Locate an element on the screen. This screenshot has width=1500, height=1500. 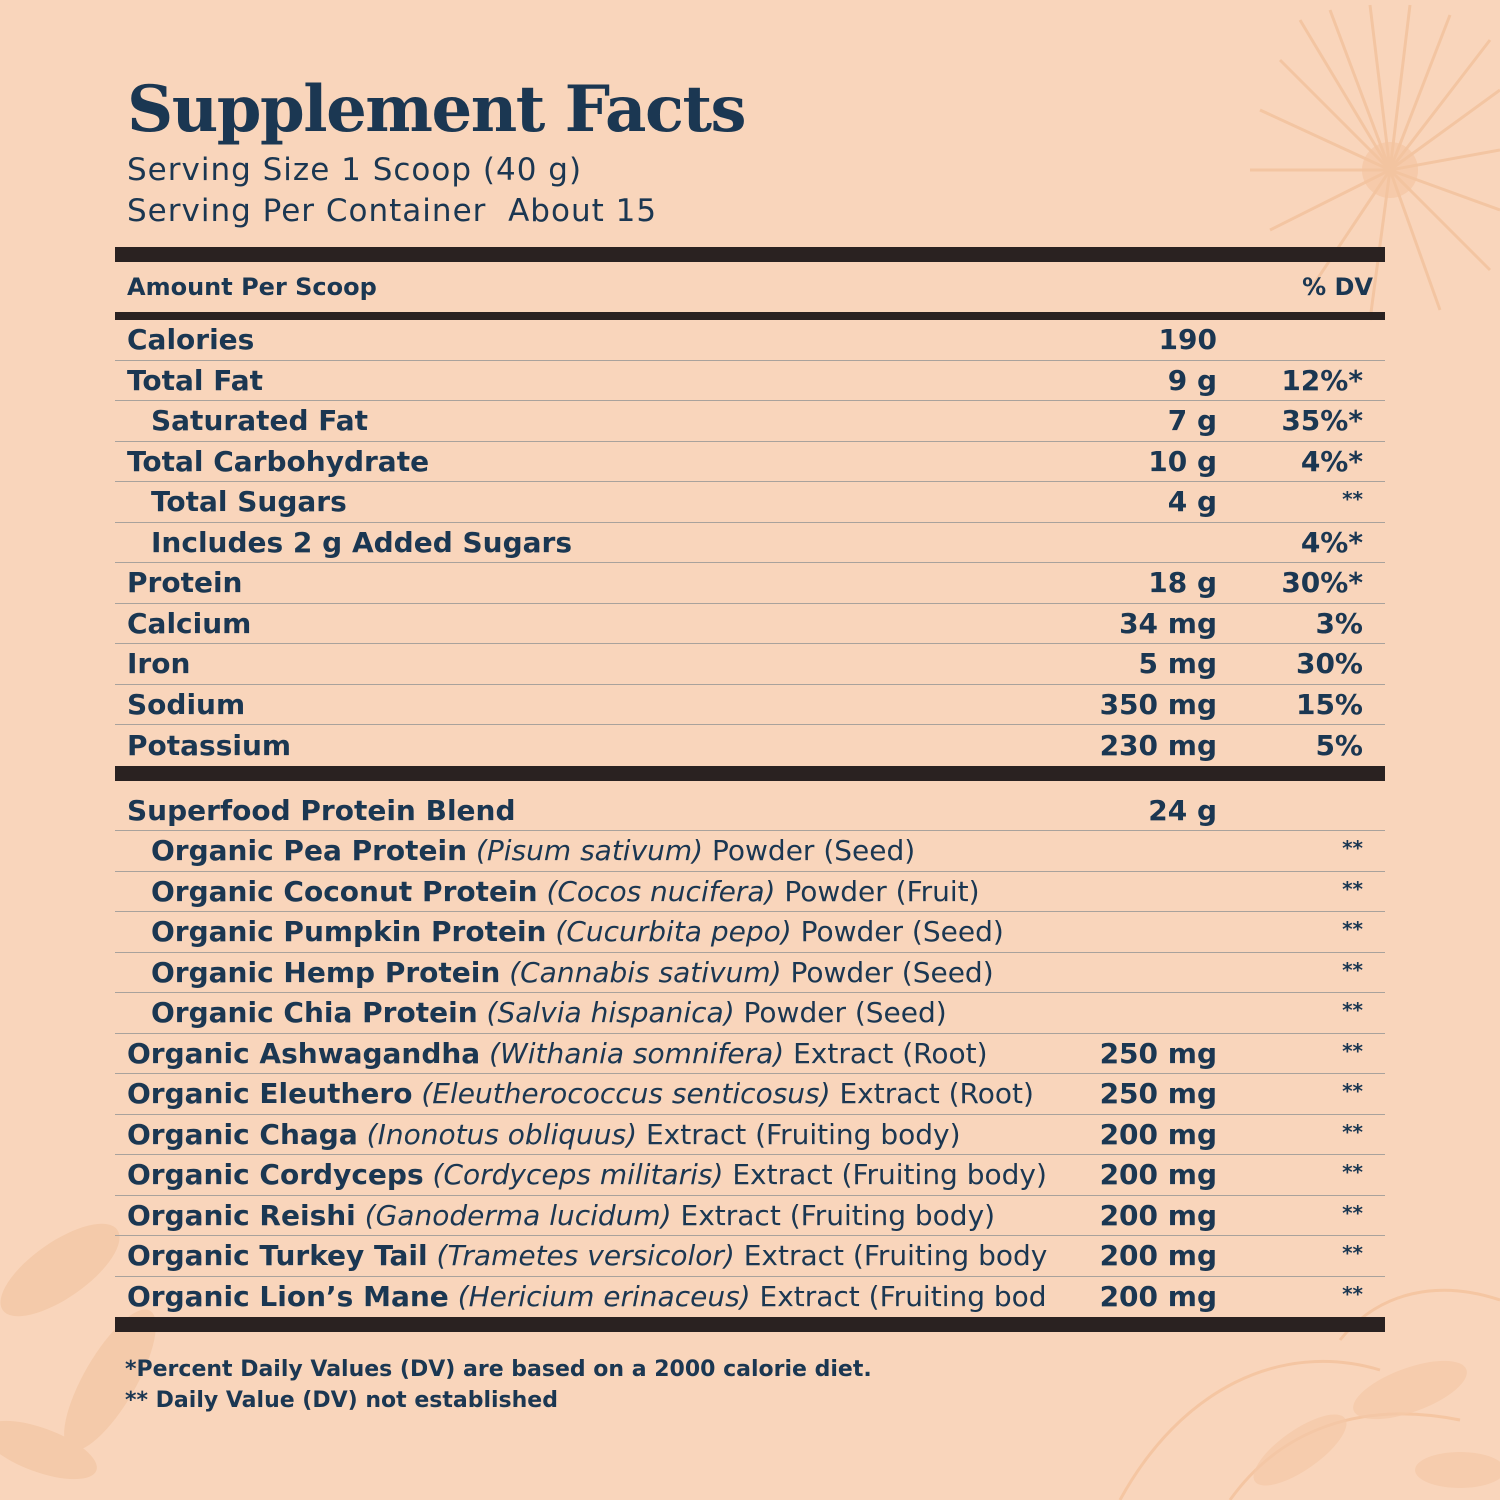
ingredient-latin-name: (Cannabis sativum) is located at coordinates (645, 972).